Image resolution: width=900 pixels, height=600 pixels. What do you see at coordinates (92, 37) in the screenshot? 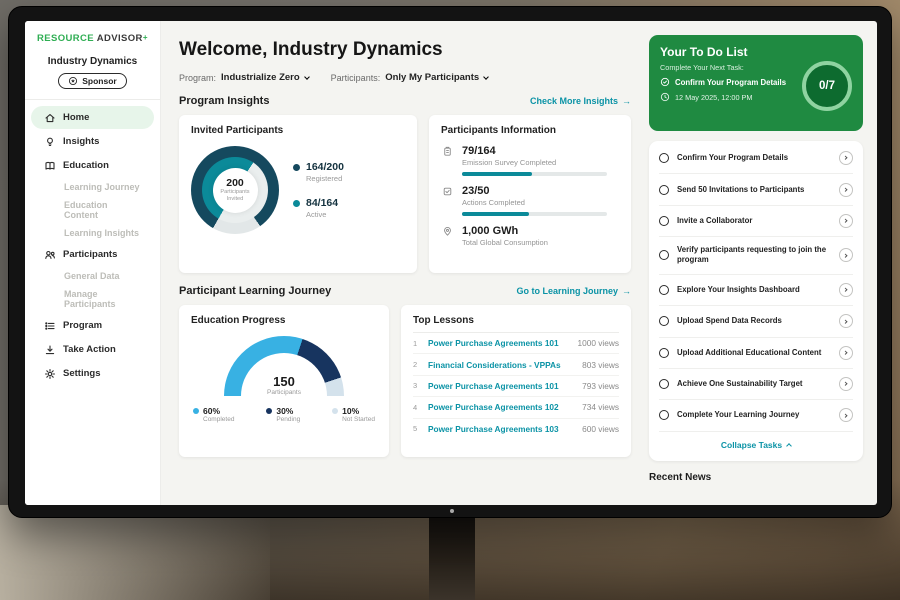
I see `app-logo: RESOURCE ADVISOR+` at bounding box center [92, 37].